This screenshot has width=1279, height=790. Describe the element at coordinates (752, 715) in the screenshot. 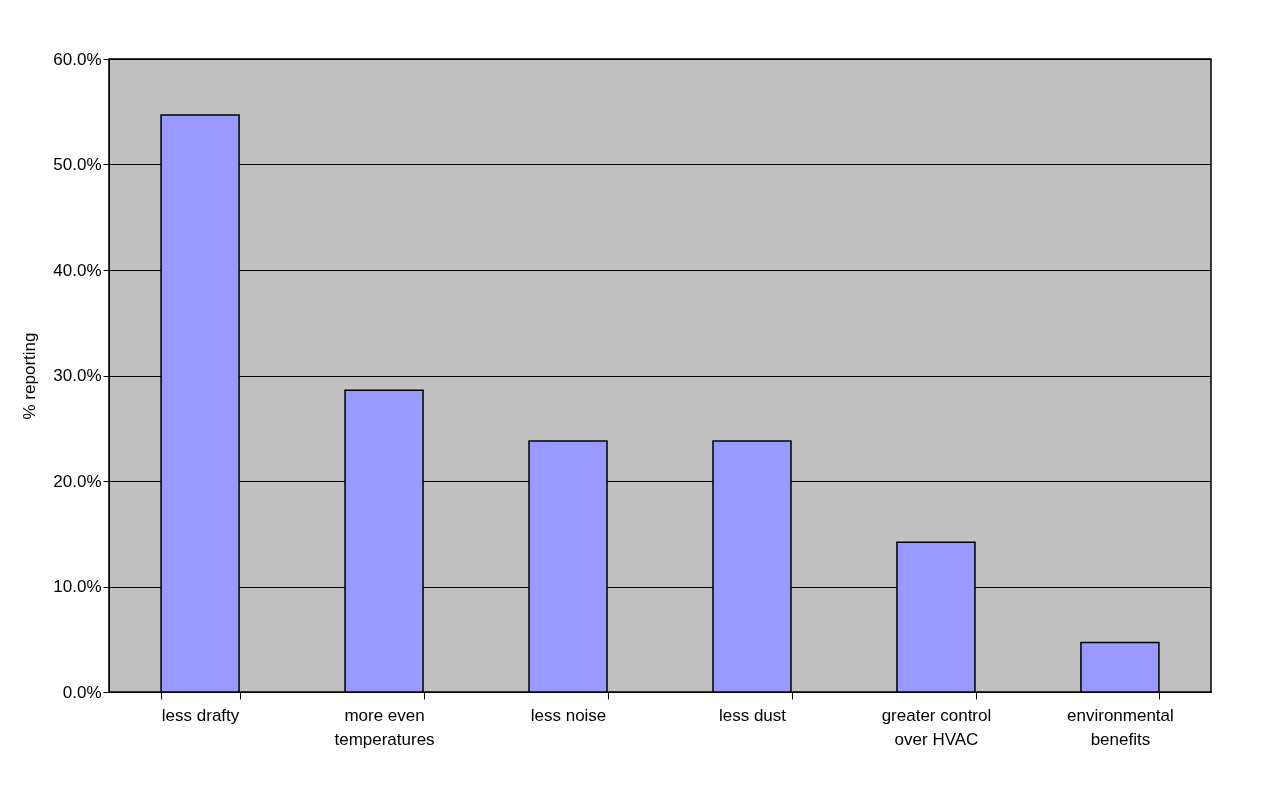

I see `x-tick-label: less dust` at that location.